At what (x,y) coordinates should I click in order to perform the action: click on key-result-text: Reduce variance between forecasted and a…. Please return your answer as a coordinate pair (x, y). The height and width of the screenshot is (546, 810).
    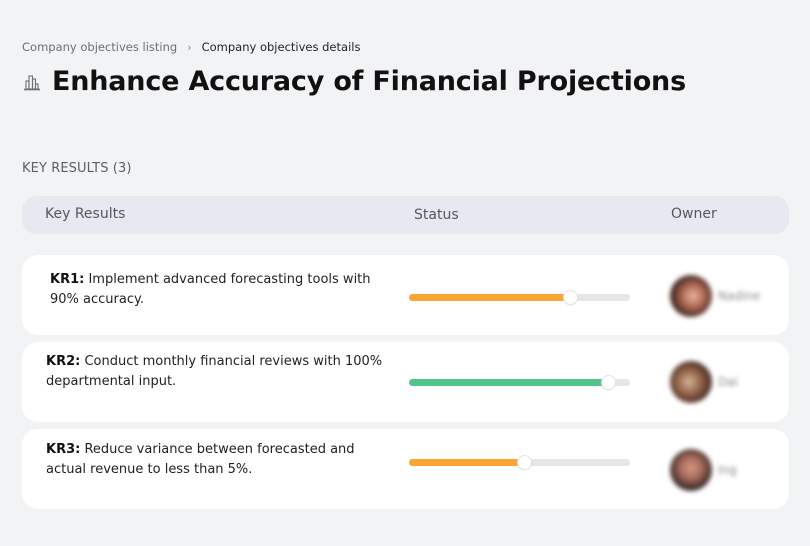
    Looking at the image, I should click on (200, 459).